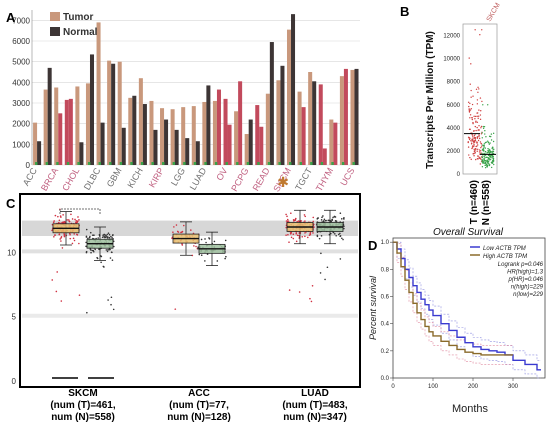 This screenshot has width=550, height=427. I want to click on bar-normal-blca, so click(49, 116).